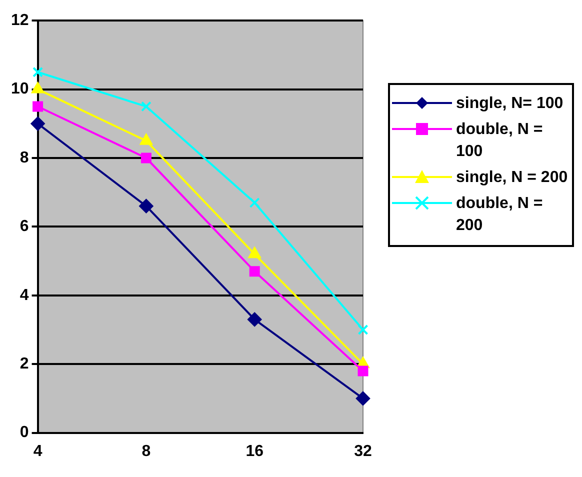  Describe the element at coordinates (24, 295) in the screenshot. I see `y-tick-label: 4` at that location.